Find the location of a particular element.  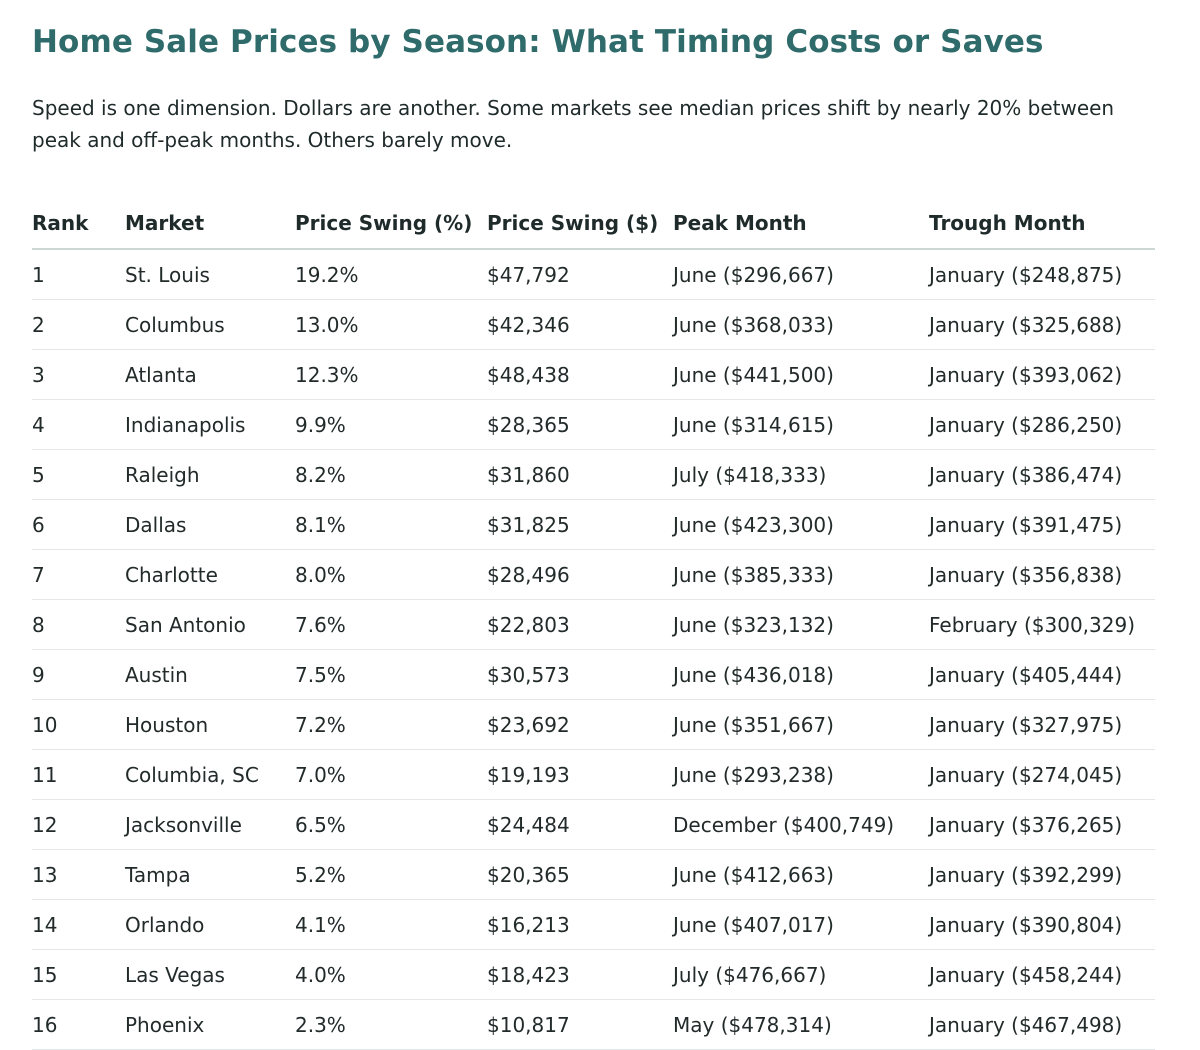

market-cell: Charlotte is located at coordinates (210, 574).